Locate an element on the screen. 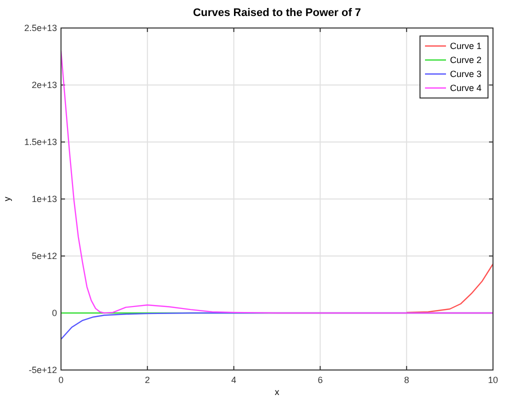  legend-label: Curve 4 is located at coordinates (466, 88).